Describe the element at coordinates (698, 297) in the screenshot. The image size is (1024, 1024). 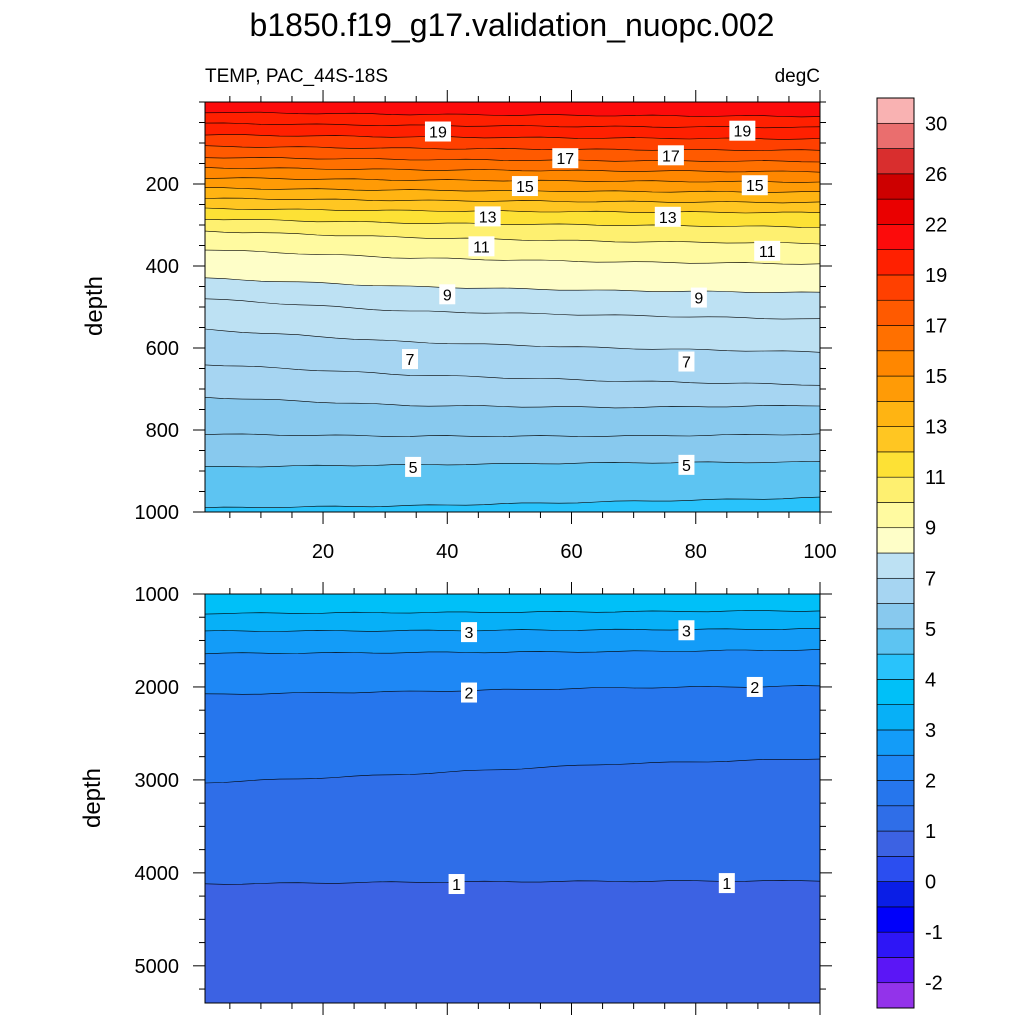
I see `contour-label: 9` at that location.